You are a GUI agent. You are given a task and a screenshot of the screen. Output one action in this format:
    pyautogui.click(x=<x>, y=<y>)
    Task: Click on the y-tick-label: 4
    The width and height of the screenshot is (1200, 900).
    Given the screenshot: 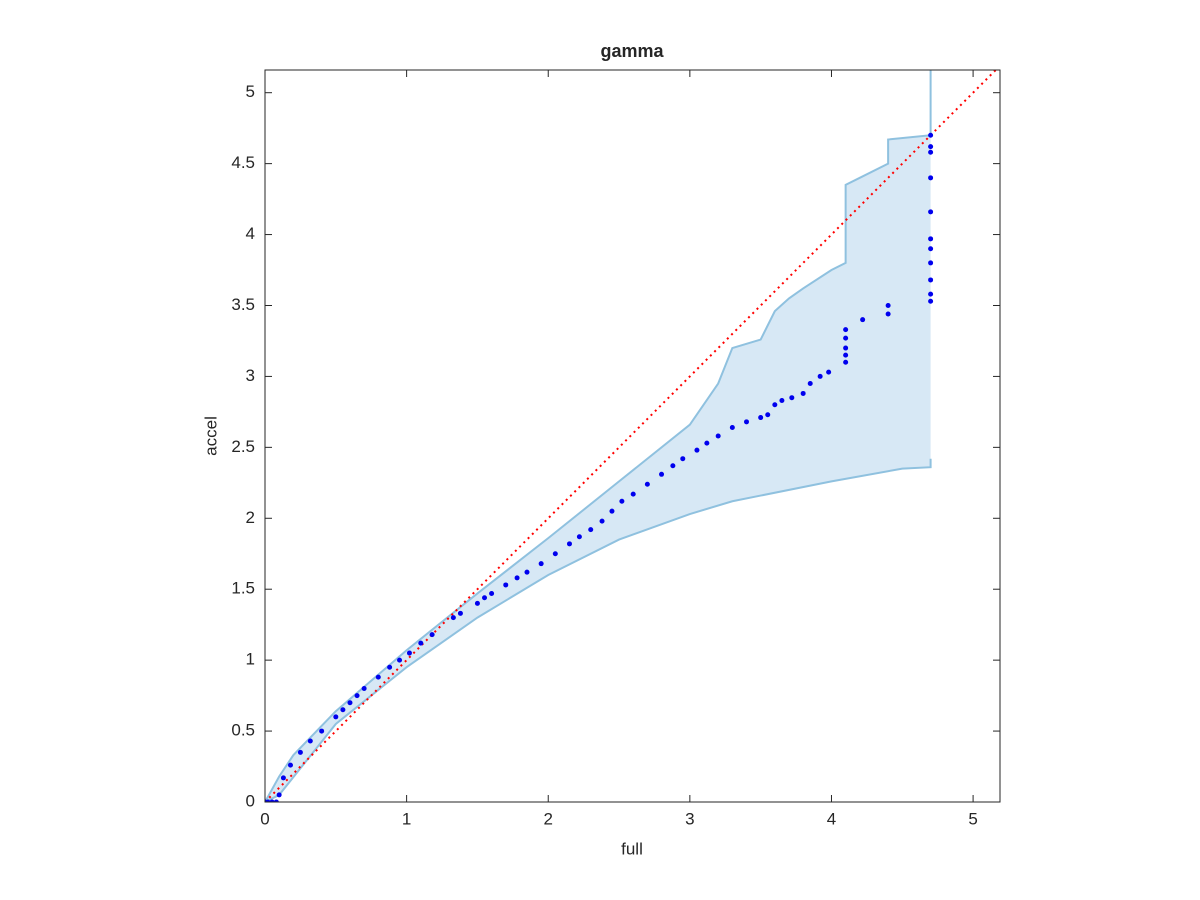 What is the action you would take?
    pyautogui.click(x=250, y=233)
    